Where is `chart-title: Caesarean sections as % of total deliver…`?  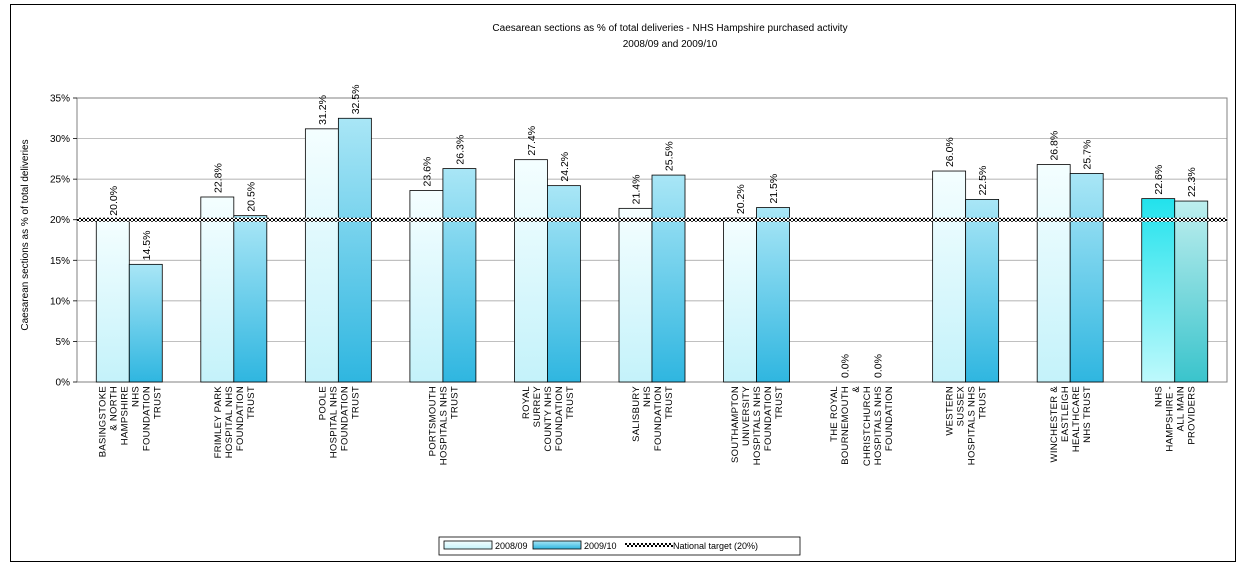 chart-title: Caesarean sections as % of total deliver… is located at coordinates (669, 28).